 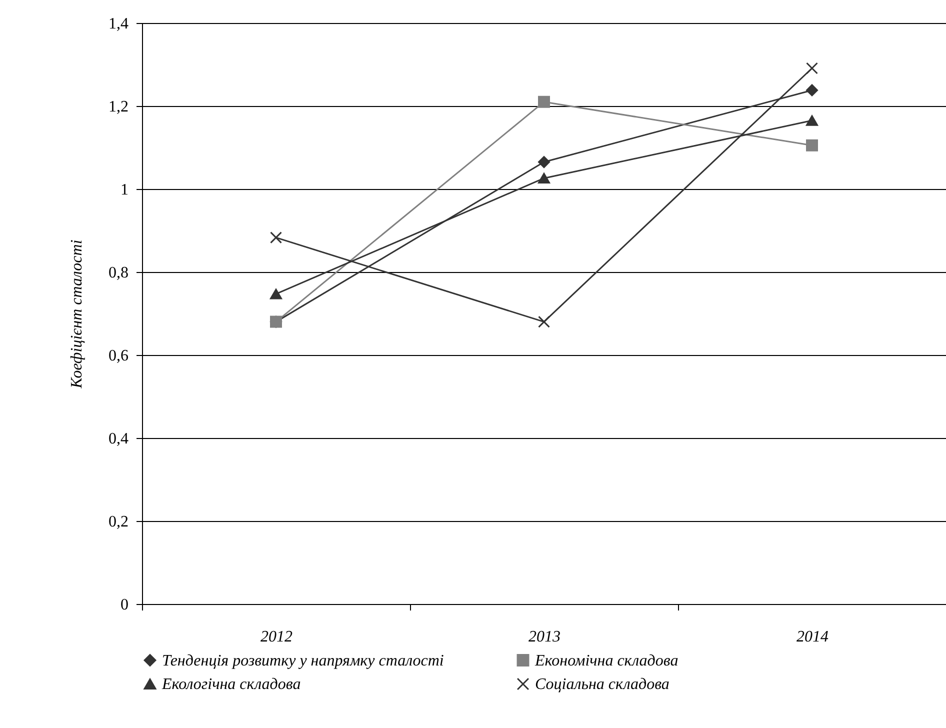 I want to click on x-tick-label: 2013, so click(x=544, y=637).